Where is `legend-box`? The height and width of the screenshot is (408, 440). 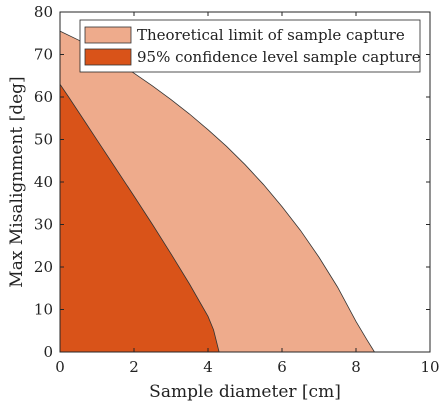
legend-box is located at coordinates (250, 46).